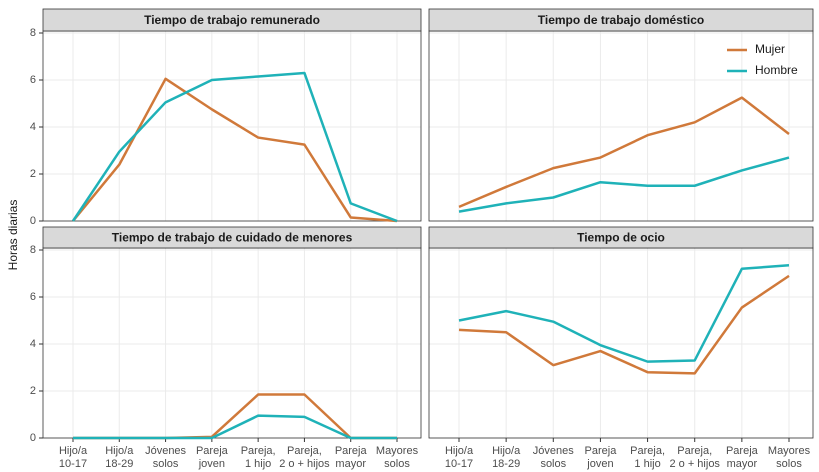 This screenshot has height=472, width=819. What do you see at coordinates (776, 70) in the screenshot?
I see `legend-label: Hombre` at bounding box center [776, 70].